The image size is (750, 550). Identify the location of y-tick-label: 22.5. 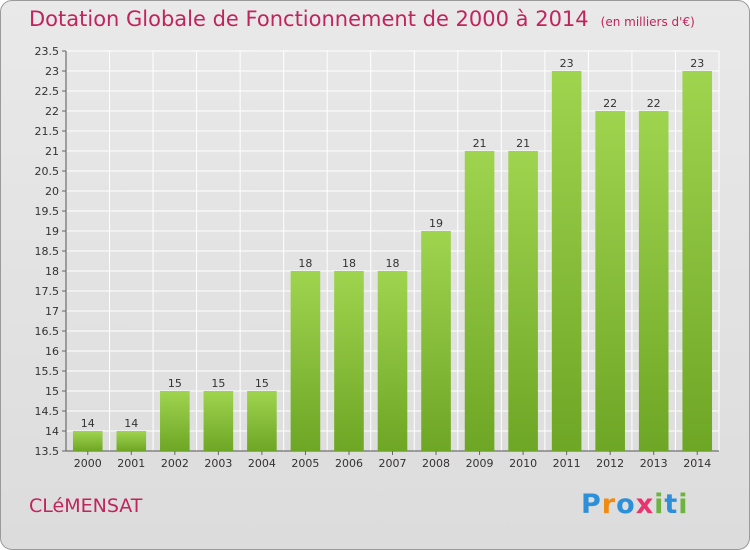
(47, 91).